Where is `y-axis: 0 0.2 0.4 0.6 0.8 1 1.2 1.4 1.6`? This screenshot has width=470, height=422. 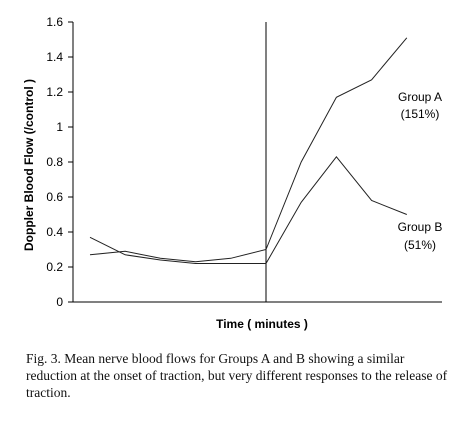
y-axis: 0 0.2 0.4 0.6 0.8 1 1.2 1.4 1.6 is located at coordinates (60, 162).